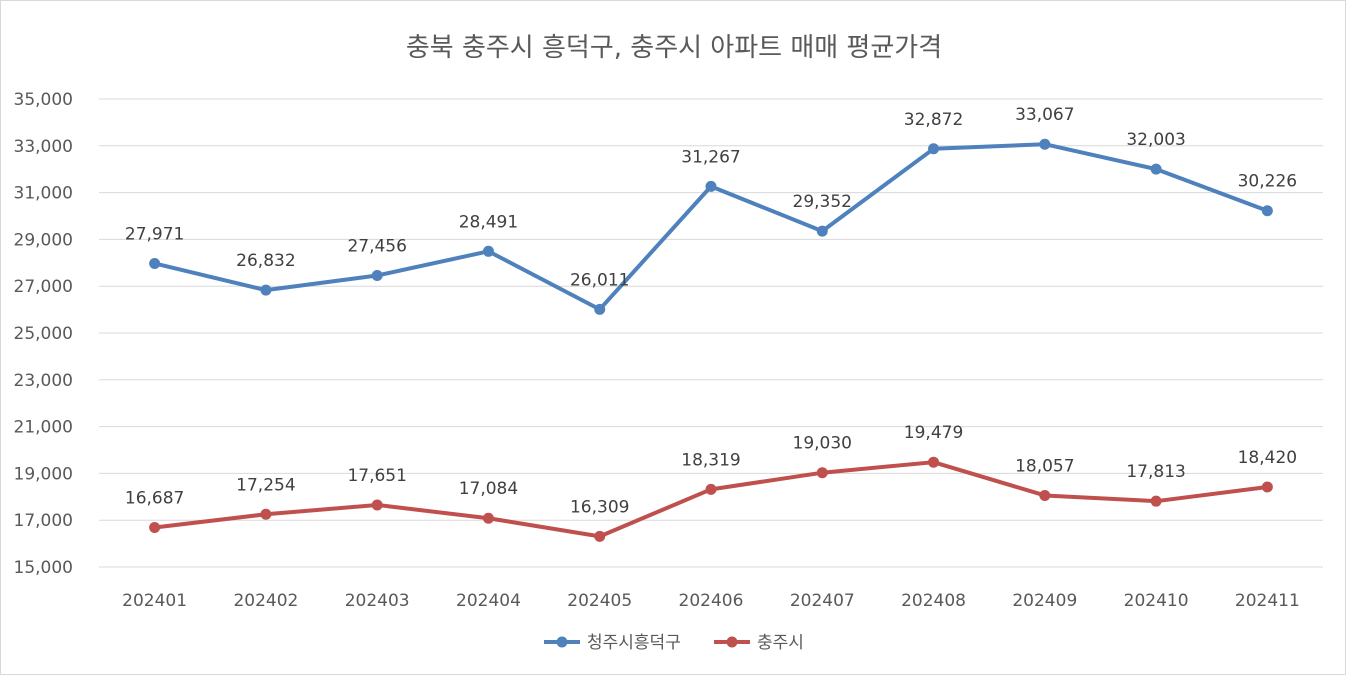 The width and height of the screenshot is (1346, 676). What do you see at coordinates (1155, 140) in the screenshot?
I see `data-label: 32,003` at bounding box center [1155, 140].